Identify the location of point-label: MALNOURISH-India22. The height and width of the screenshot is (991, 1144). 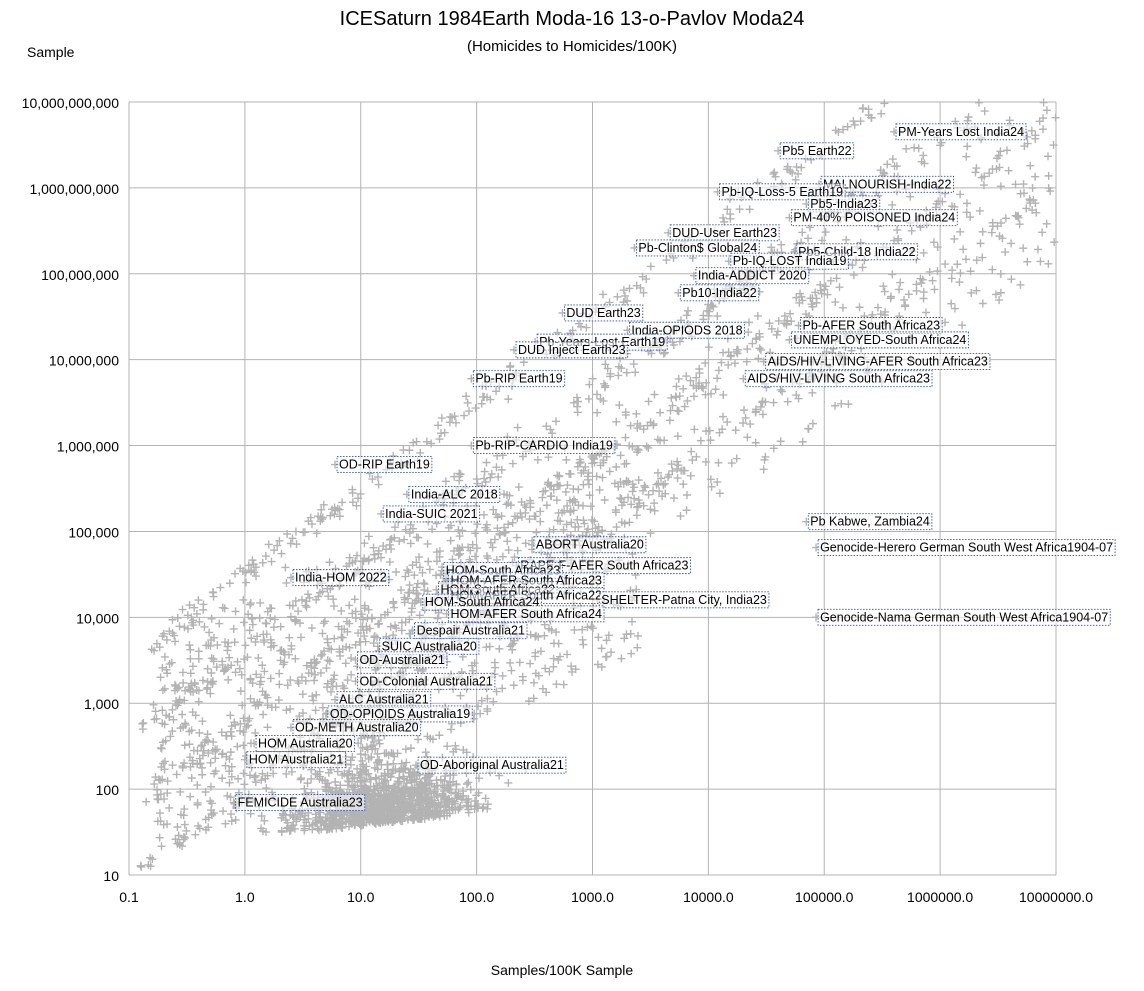
(887, 184).